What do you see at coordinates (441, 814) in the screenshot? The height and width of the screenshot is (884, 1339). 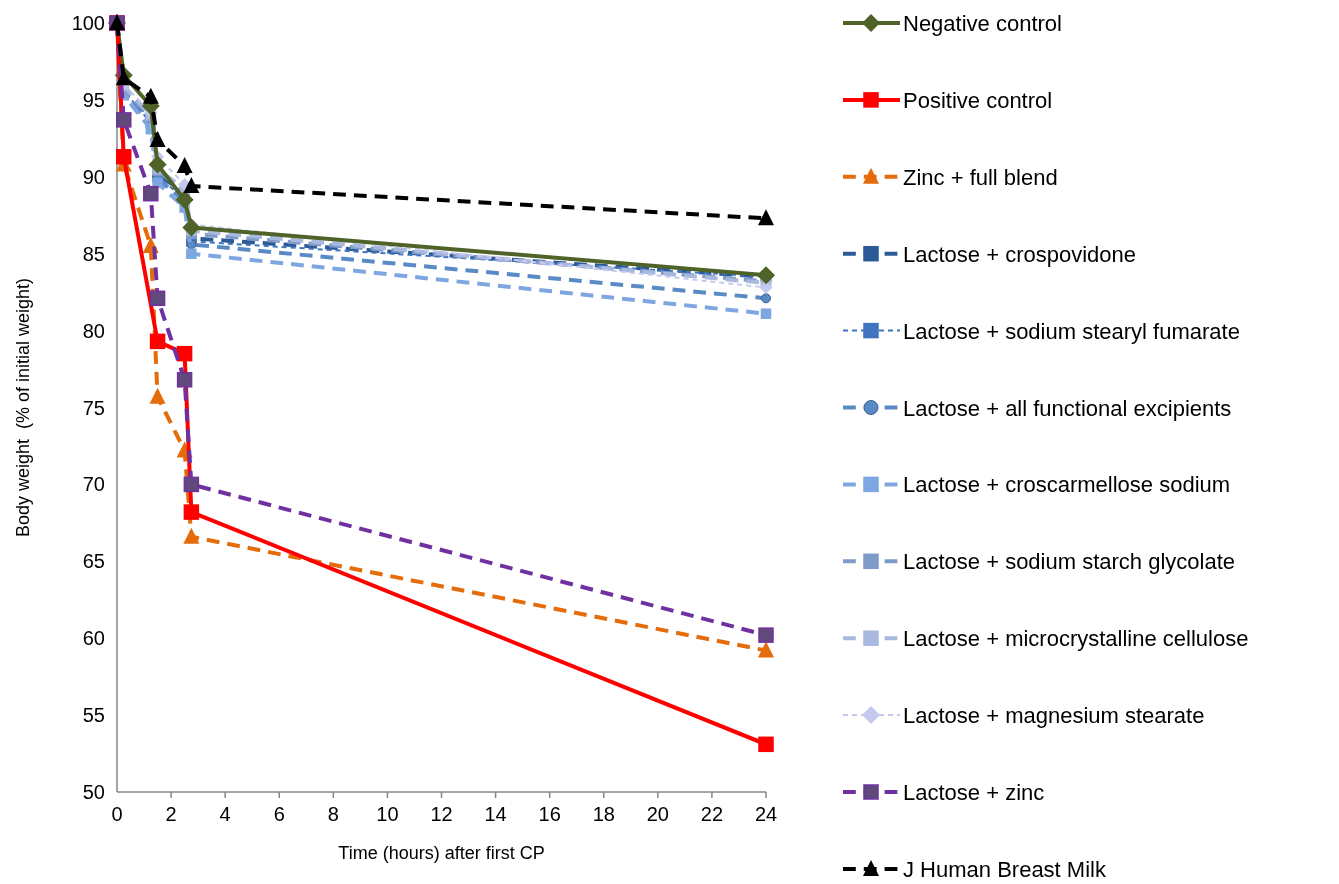 I see `x-tick-label: 12` at bounding box center [441, 814].